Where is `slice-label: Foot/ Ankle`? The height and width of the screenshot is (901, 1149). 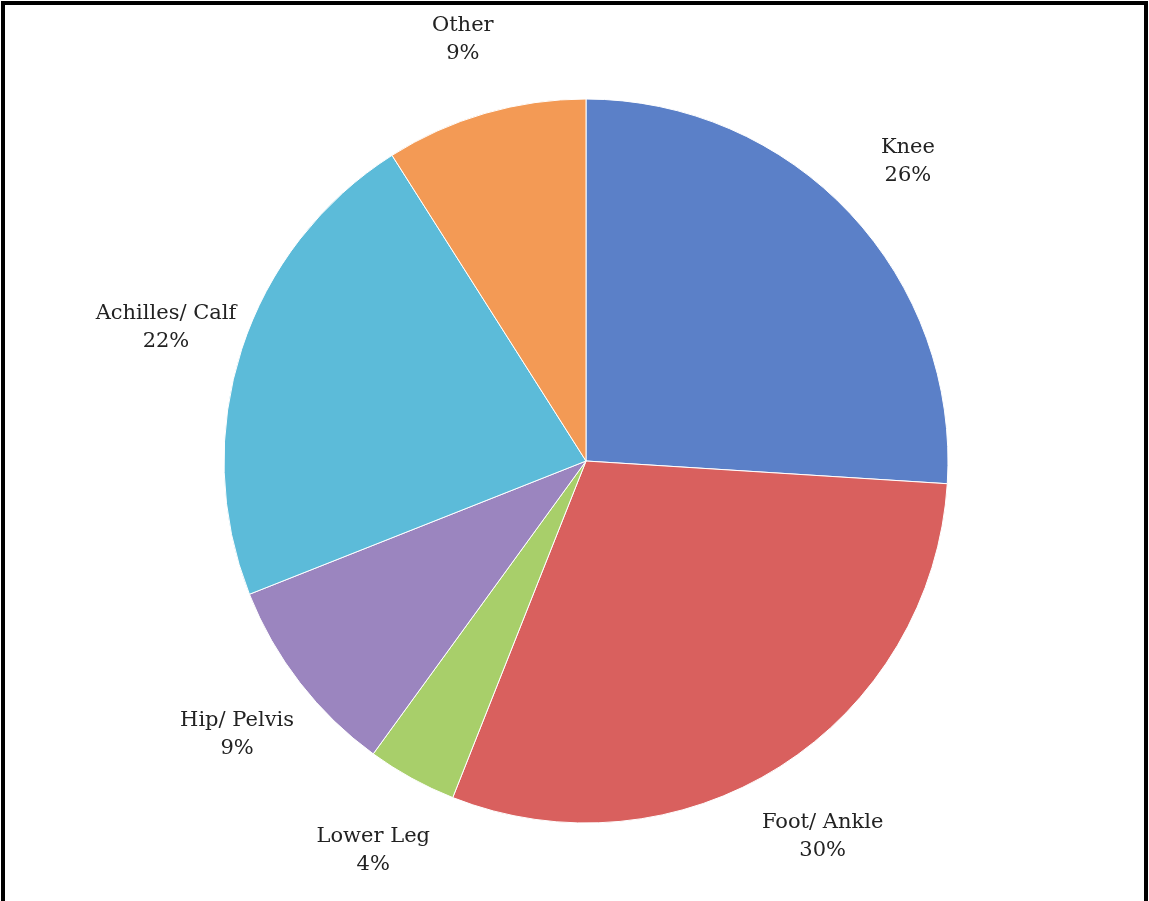
slice-label: Foot/ Ankle is located at coordinates (822, 820).